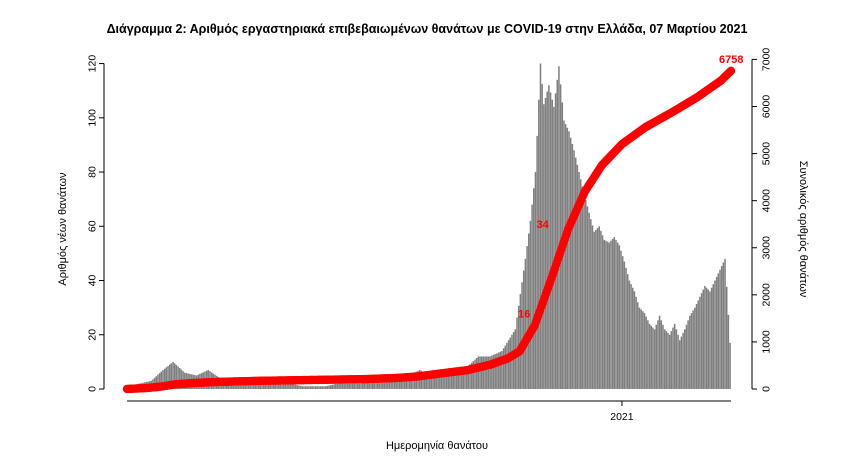 Image resolution: width=854 pixels, height=463 pixels. What do you see at coordinates (622, 417) in the screenshot?
I see `x-tick-label: 2021` at bounding box center [622, 417].